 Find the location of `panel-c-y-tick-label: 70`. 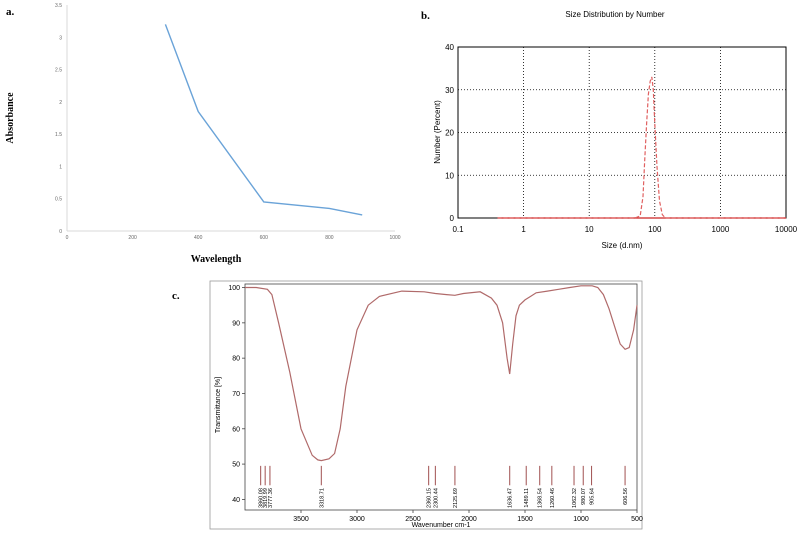

panel-c-y-tick-label: 70 is located at coordinates (236, 394).